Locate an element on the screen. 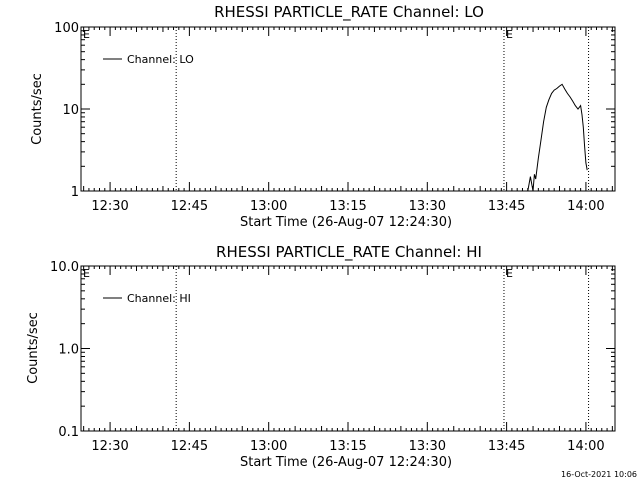  legend-label: Channel: HI is located at coordinates (159, 298).